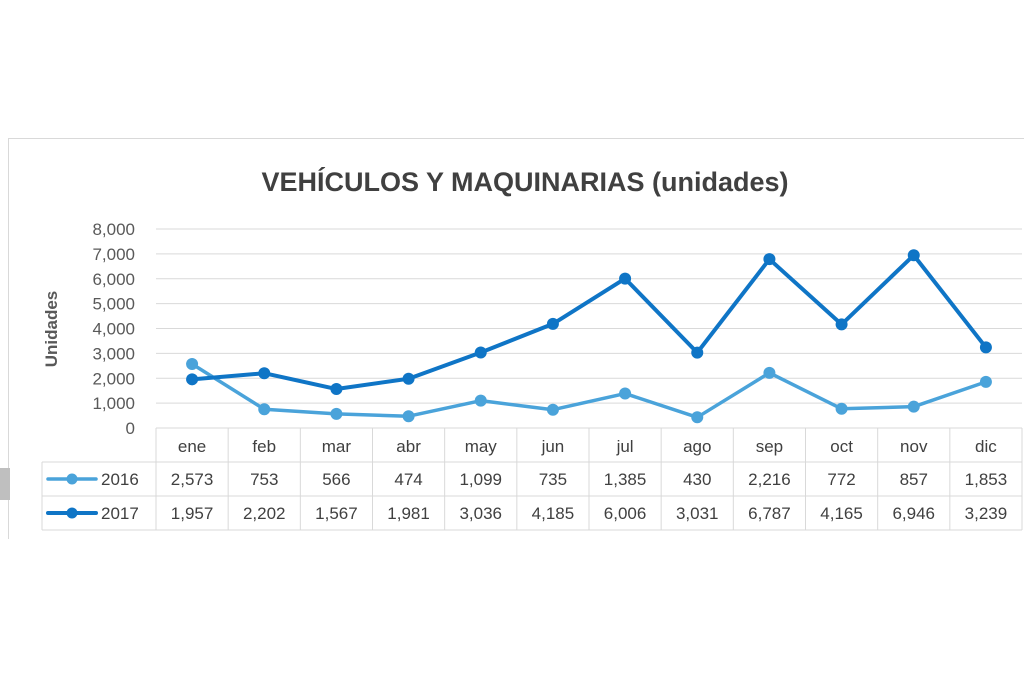  Describe the element at coordinates (408, 446) in the screenshot. I see `x-tick-label: abr` at that location.